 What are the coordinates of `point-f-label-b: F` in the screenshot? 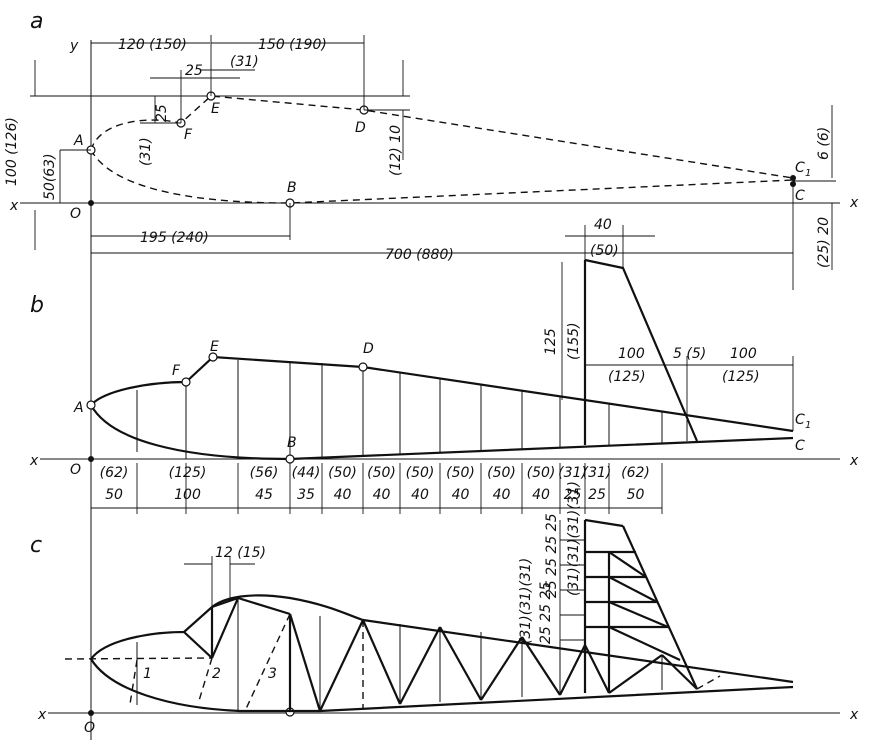 It's located at (176, 371).